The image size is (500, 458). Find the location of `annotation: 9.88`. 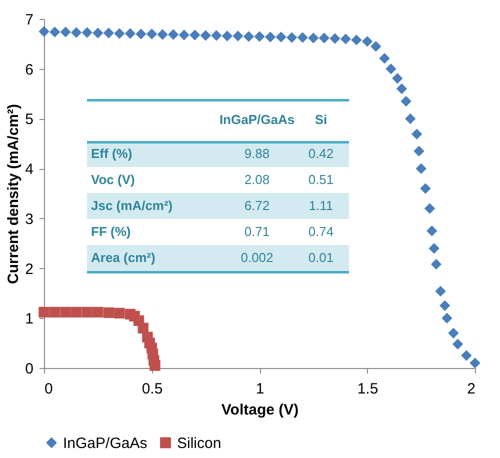

annotation: 9.88 is located at coordinates (257, 153).